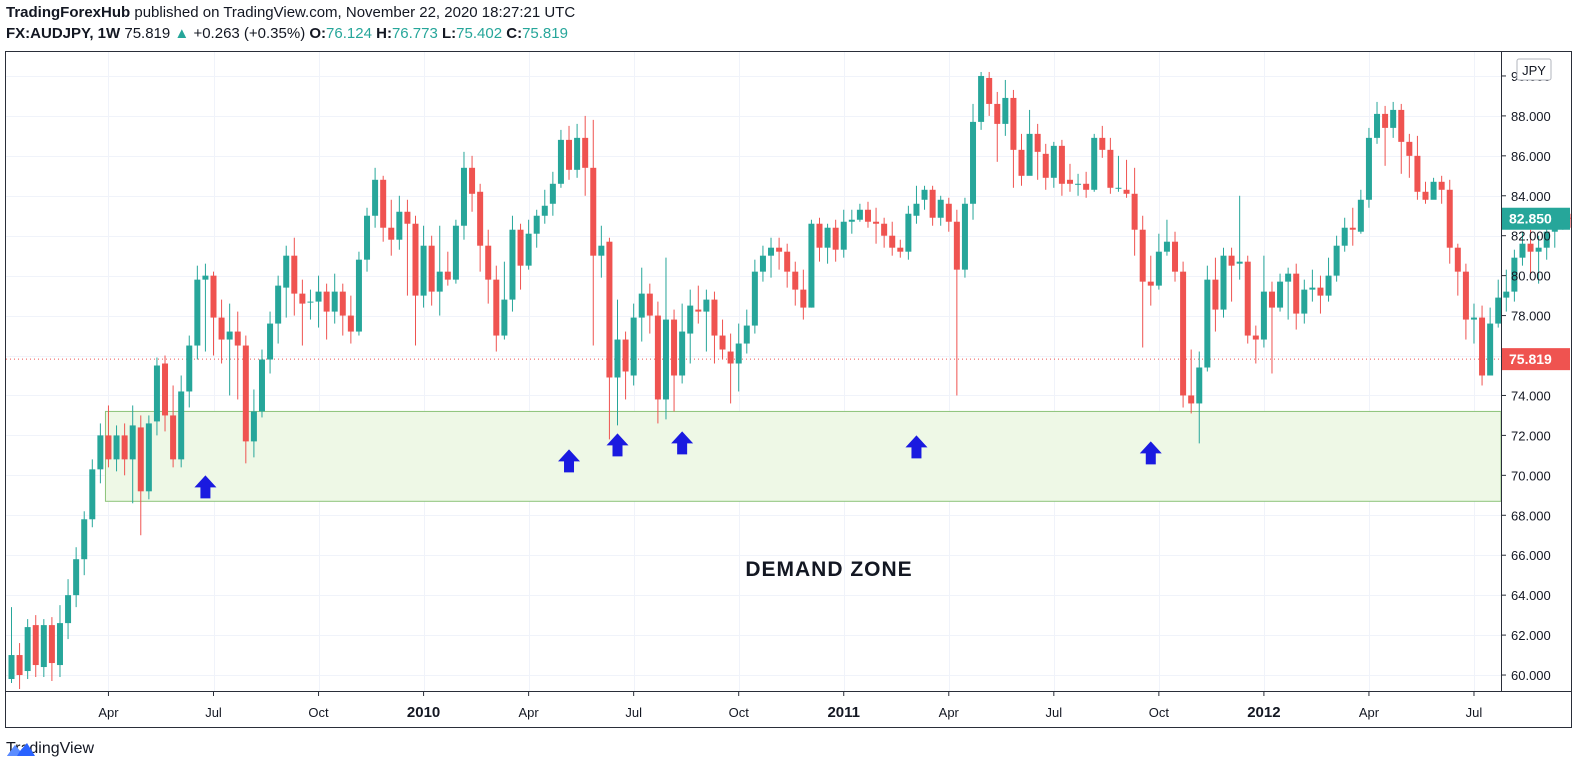 The height and width of the screenshot is (773, 1582). What do you see at coordinates (21, 749) in the screenshot?
I see `tradingview-logo-icon` at bounding box center [21, 749].